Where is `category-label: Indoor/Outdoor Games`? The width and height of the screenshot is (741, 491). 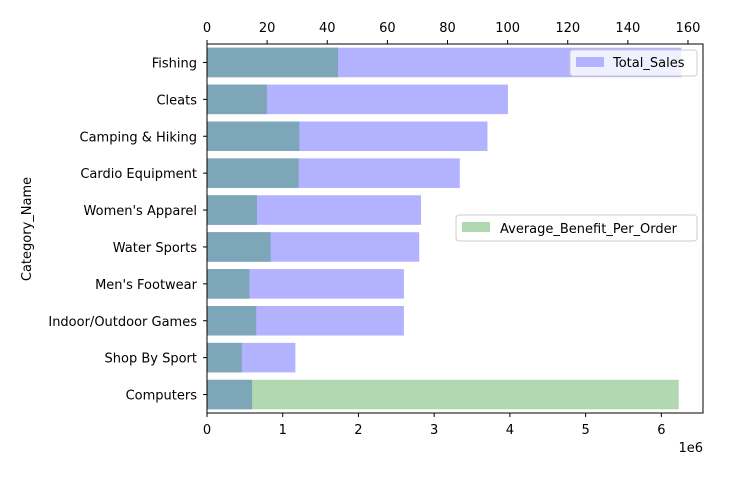 category-label: Indoor/Outdoor Games is located at coordinates (122, 322).